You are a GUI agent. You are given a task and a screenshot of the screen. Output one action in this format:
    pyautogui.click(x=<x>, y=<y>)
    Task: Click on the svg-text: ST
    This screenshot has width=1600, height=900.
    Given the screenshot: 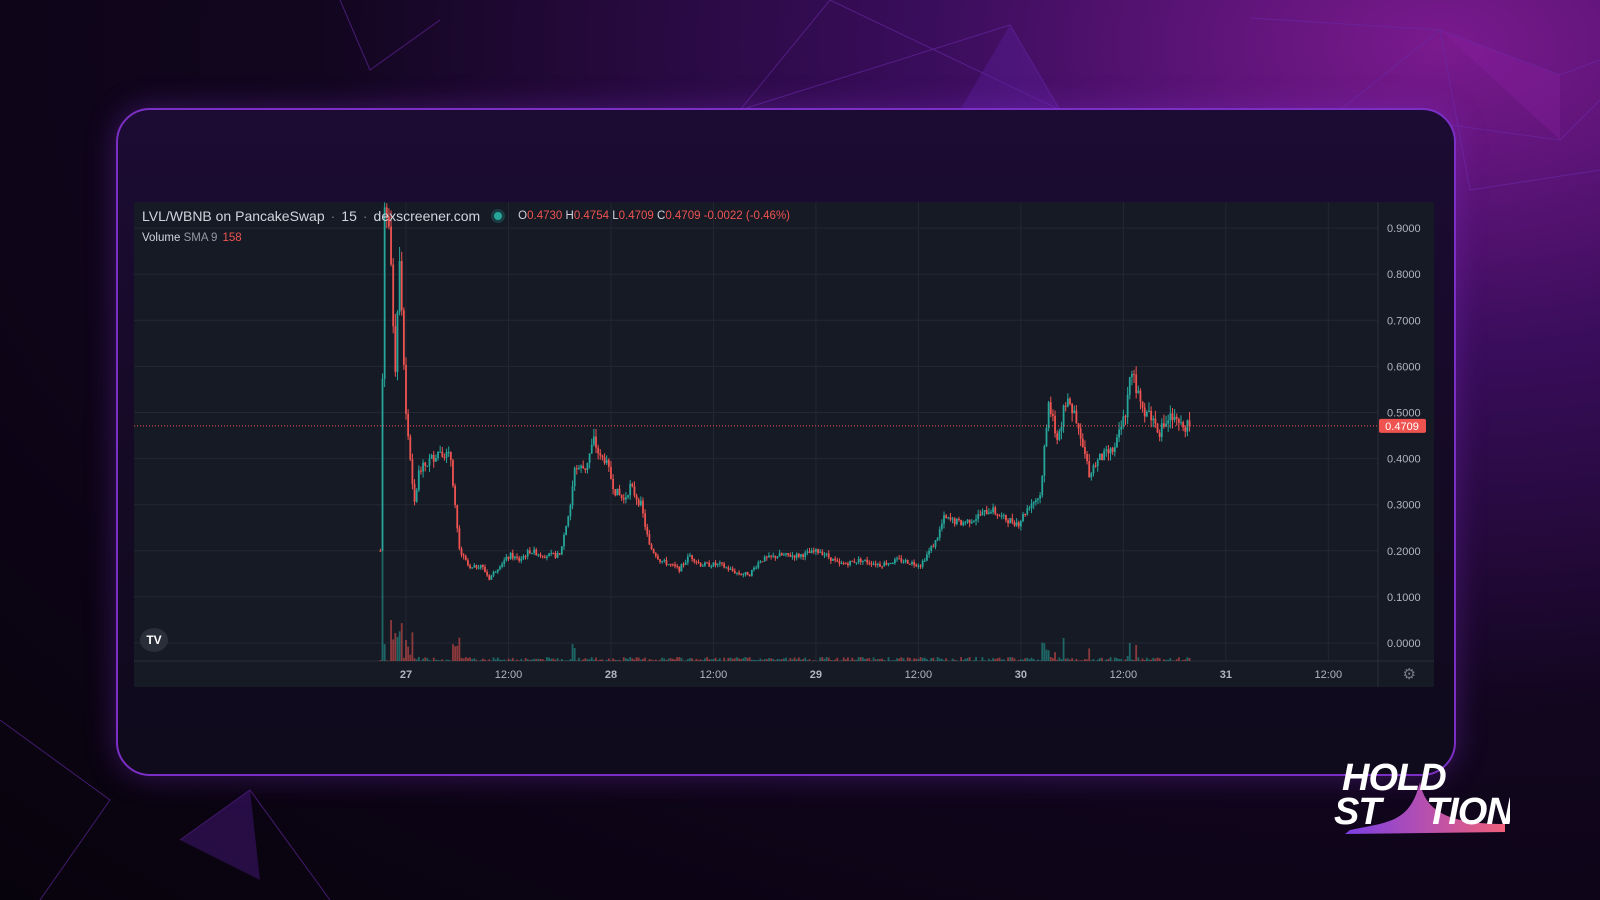 What is the action you would take?
    pyautogui.click(x=1359, y=812)
    